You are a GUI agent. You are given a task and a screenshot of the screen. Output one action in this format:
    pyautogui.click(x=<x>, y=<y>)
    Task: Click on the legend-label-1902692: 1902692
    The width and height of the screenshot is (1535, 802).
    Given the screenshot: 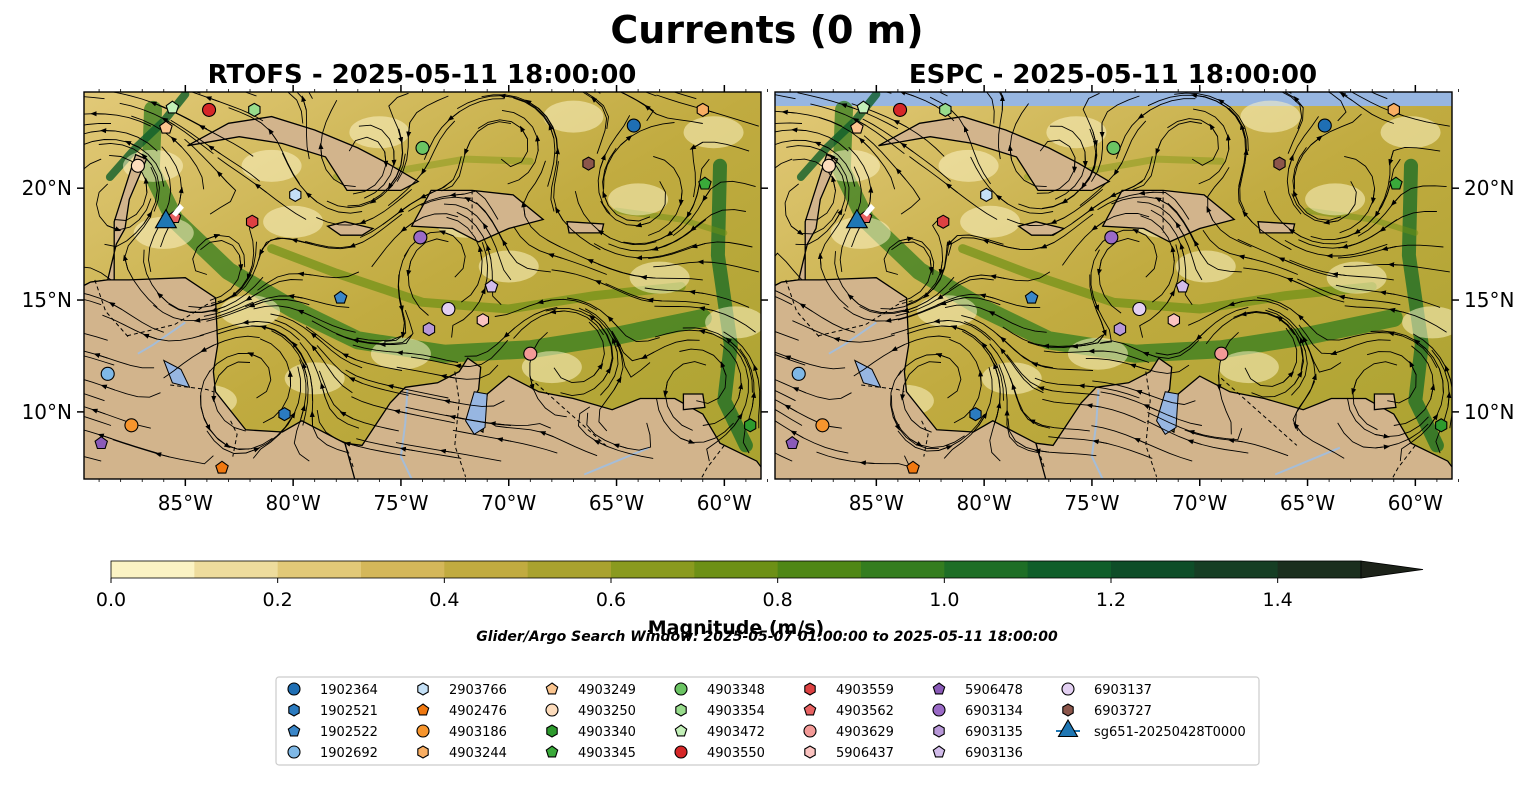 What is the action you would take?
    pyautogui.click(x=349, y=753)
    